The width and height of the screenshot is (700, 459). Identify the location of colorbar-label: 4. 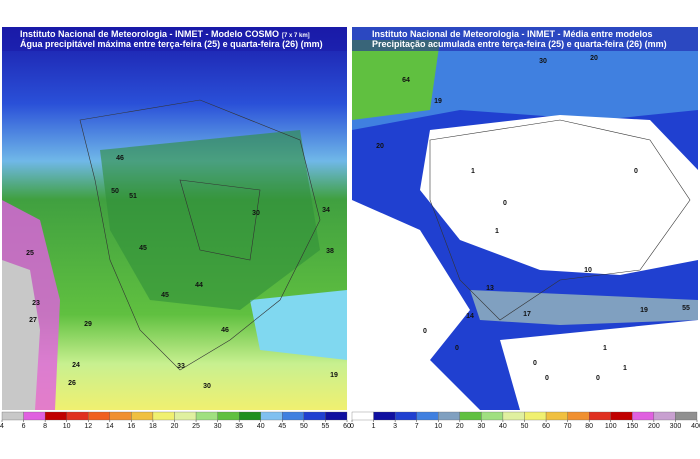
(2, 426).